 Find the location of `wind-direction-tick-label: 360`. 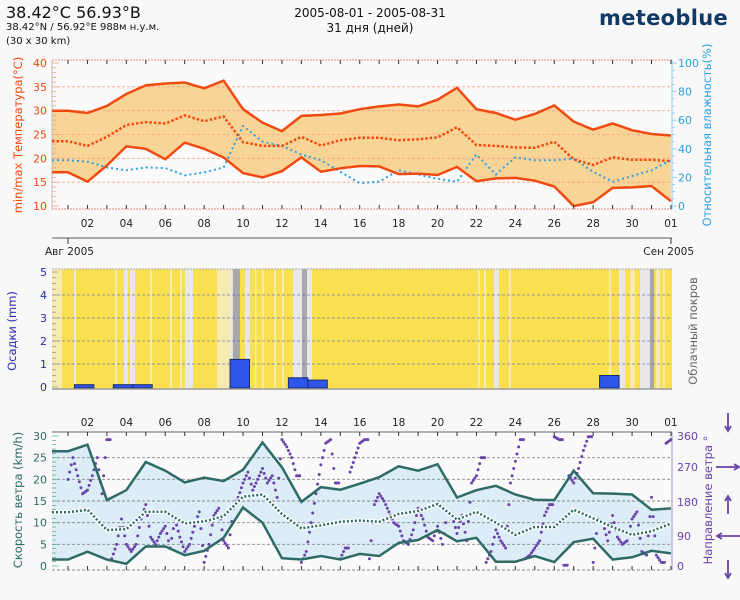

wind-direction-tick-label: 360 is located at coordinates (687, 436).